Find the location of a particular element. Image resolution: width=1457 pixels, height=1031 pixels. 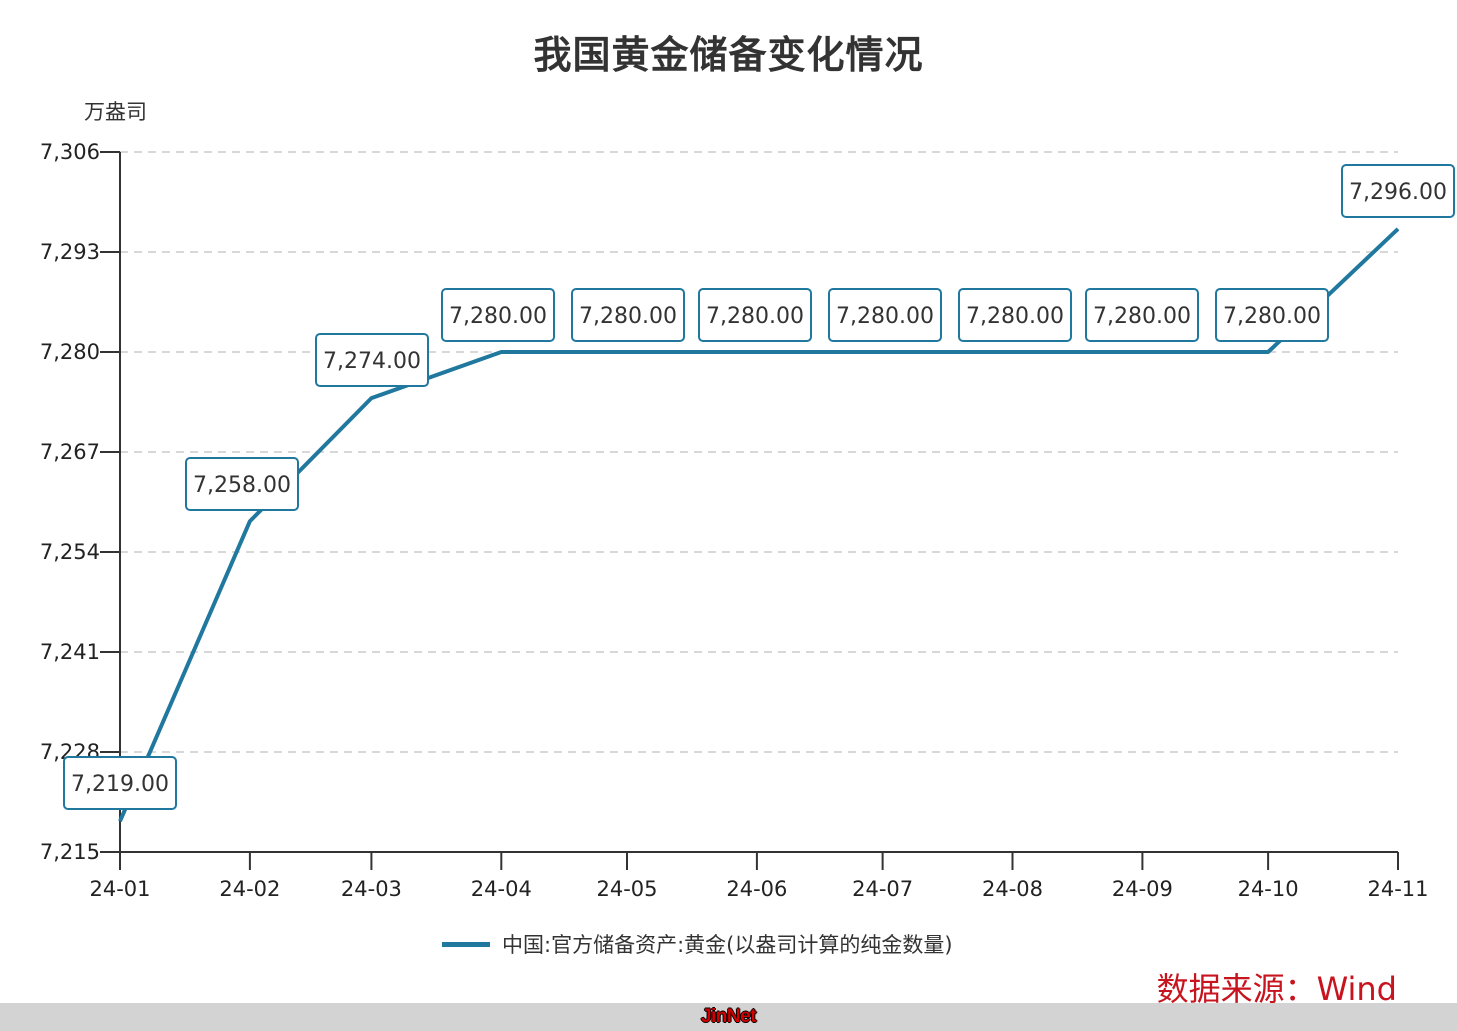

svg-text: 7,258.00 is located at coordinates (242, 485).